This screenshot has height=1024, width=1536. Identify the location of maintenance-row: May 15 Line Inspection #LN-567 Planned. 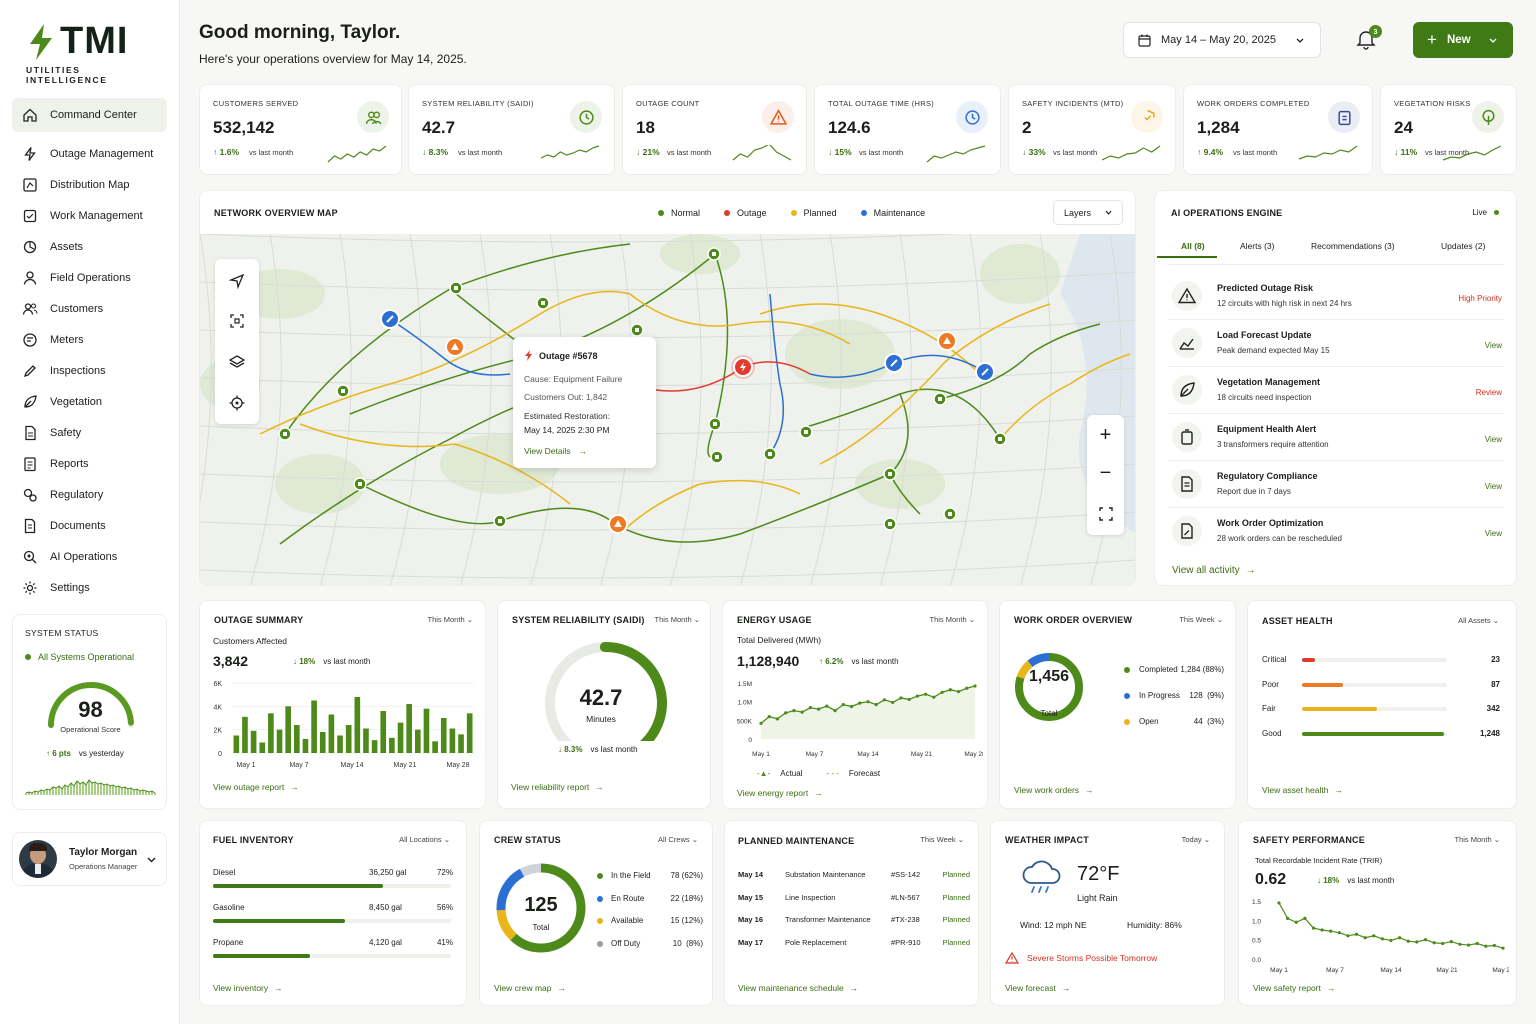
(855, 904).